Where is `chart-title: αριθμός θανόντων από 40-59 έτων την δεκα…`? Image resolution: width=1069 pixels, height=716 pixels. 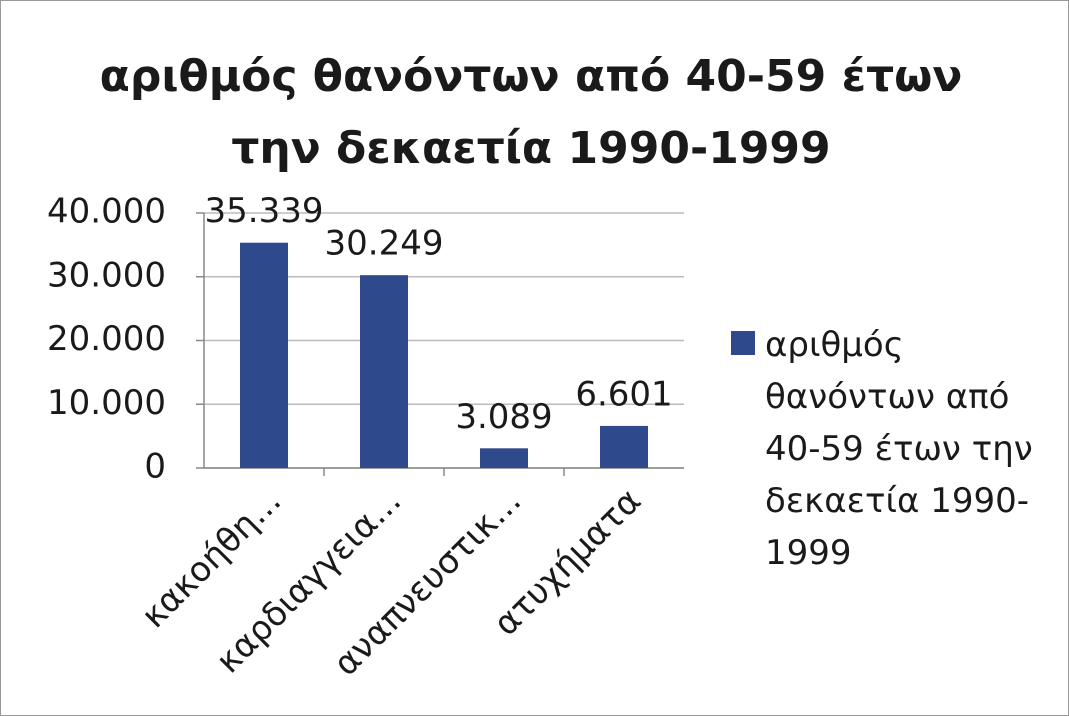
chart-title: αριθμός θανόντων από 40-59 έτων την δεκα… is located at coordinates (531, 112).